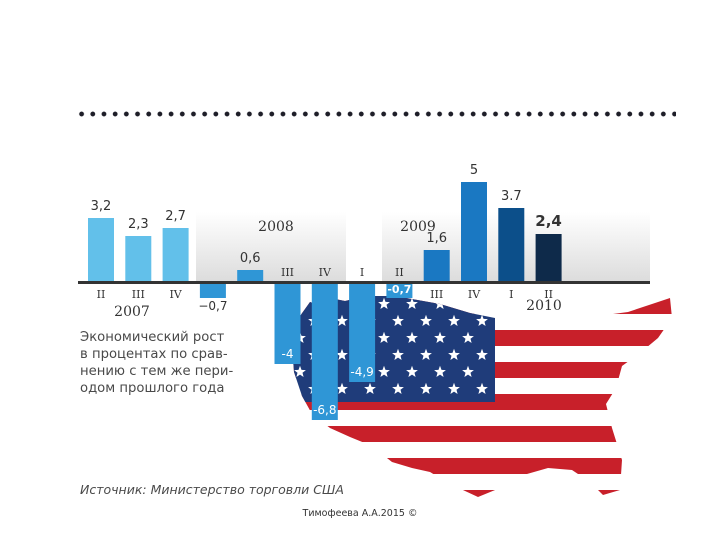 The height and width of the screenshot is (540, 720). Describe the element at coordinates (474, 170) in the screenshot. I see `value-label-11: 5` at that location.